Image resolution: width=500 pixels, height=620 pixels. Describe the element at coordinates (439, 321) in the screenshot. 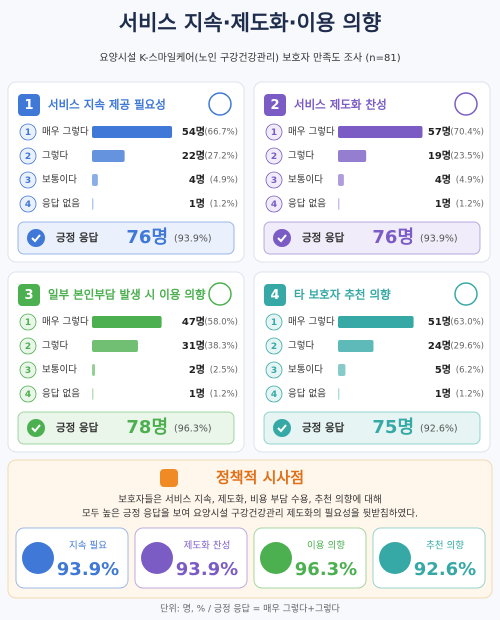

I see `row-count: 51명` at that location.